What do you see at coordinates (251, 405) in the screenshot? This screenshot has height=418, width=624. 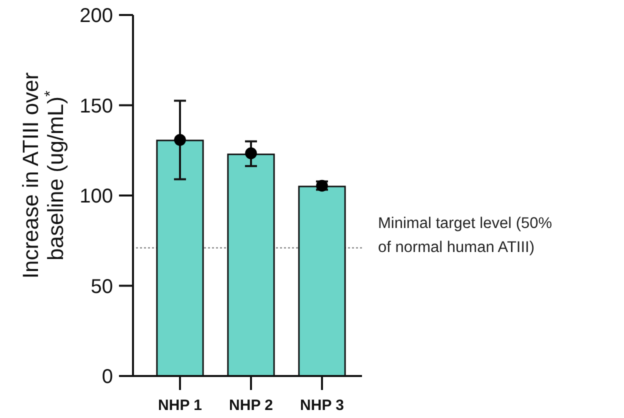 I see `x-tick-label: NHP 2` at bounding box center [251, 405].